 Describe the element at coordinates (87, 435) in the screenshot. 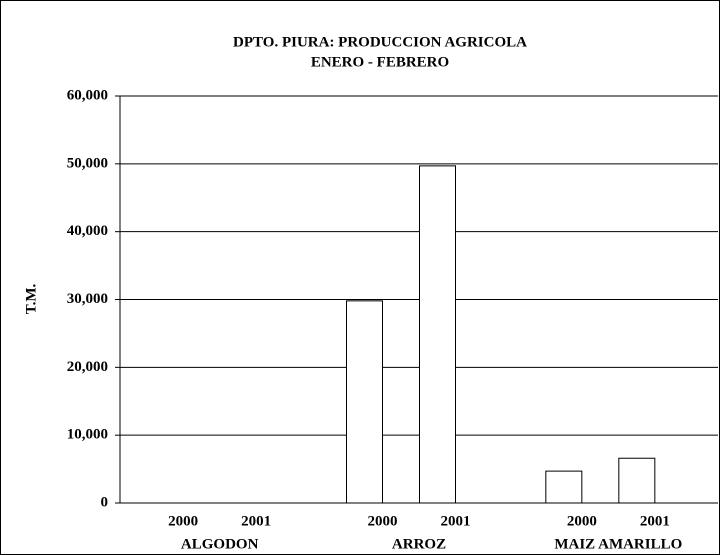

I see `y-tick-label: 10,000` at that location.